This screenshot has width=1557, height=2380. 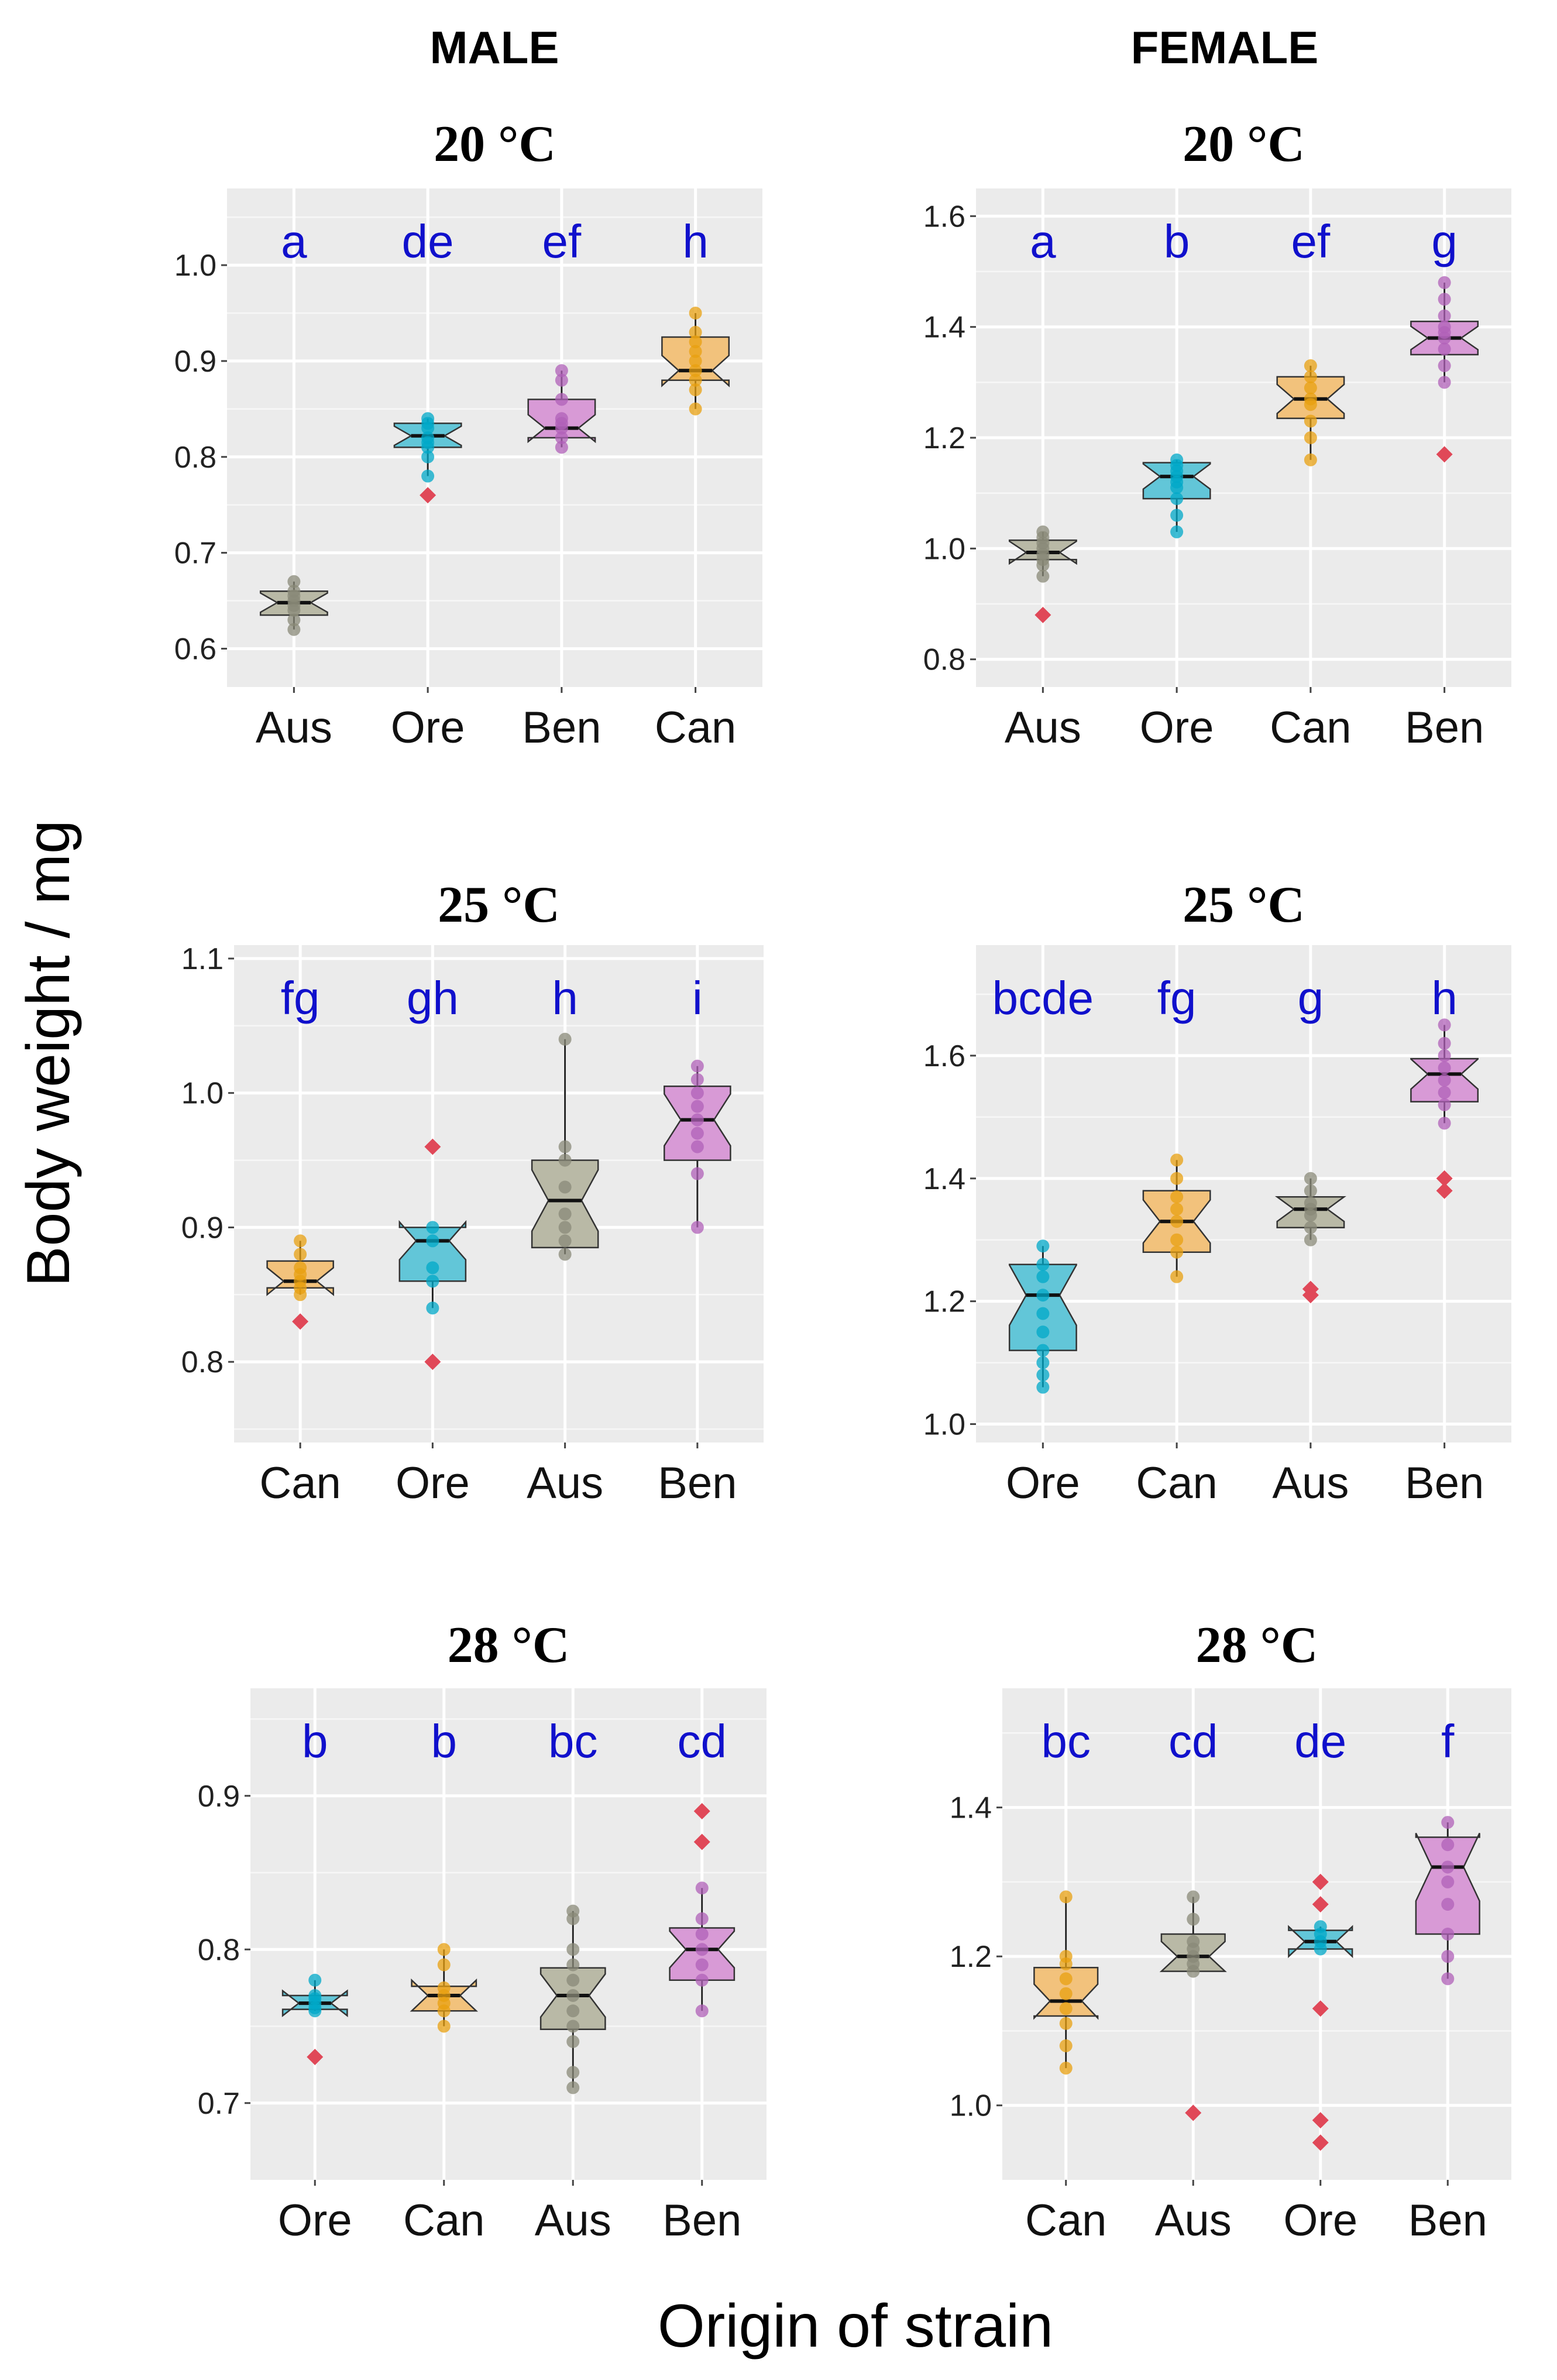 What do you see at coordinates (944, 438) in the screenshot?
I see `y-tick-label: 1.2` at bounding box center [944, 438].